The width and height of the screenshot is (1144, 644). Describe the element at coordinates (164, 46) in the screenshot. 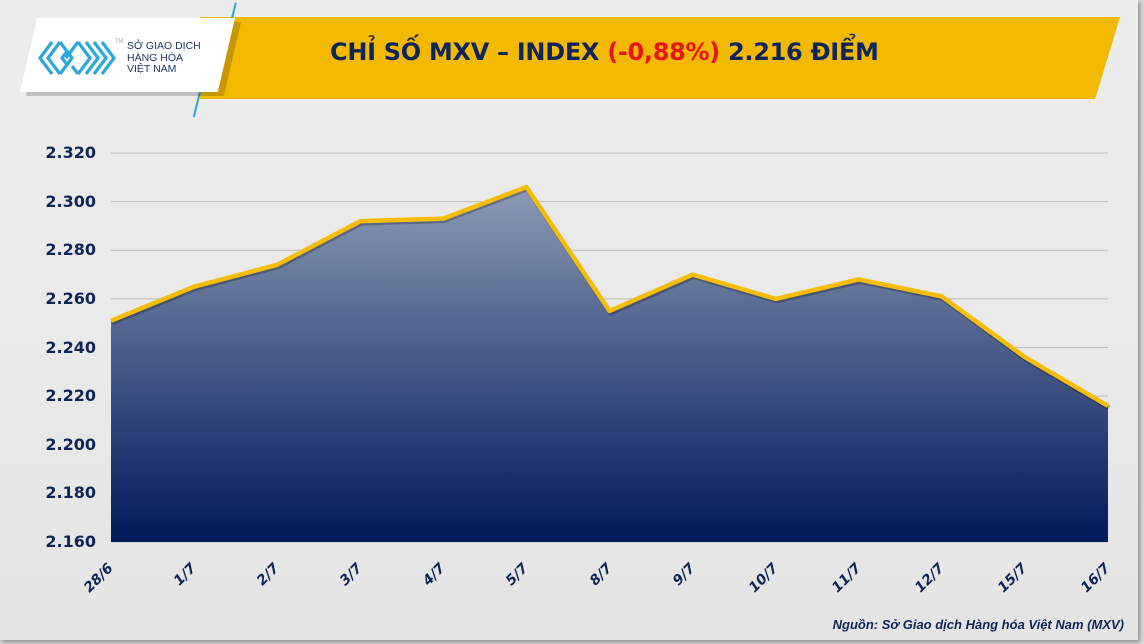

I see `logo-line-1: SỞ GIAO DỊCH` at that location.